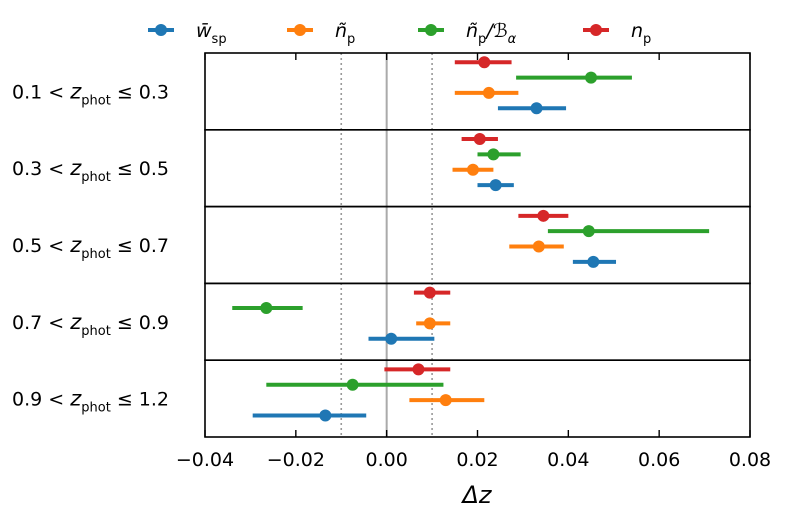  I want to click on row-label: 0.1 < zphot ≤ 0.3, so click(90, 93).